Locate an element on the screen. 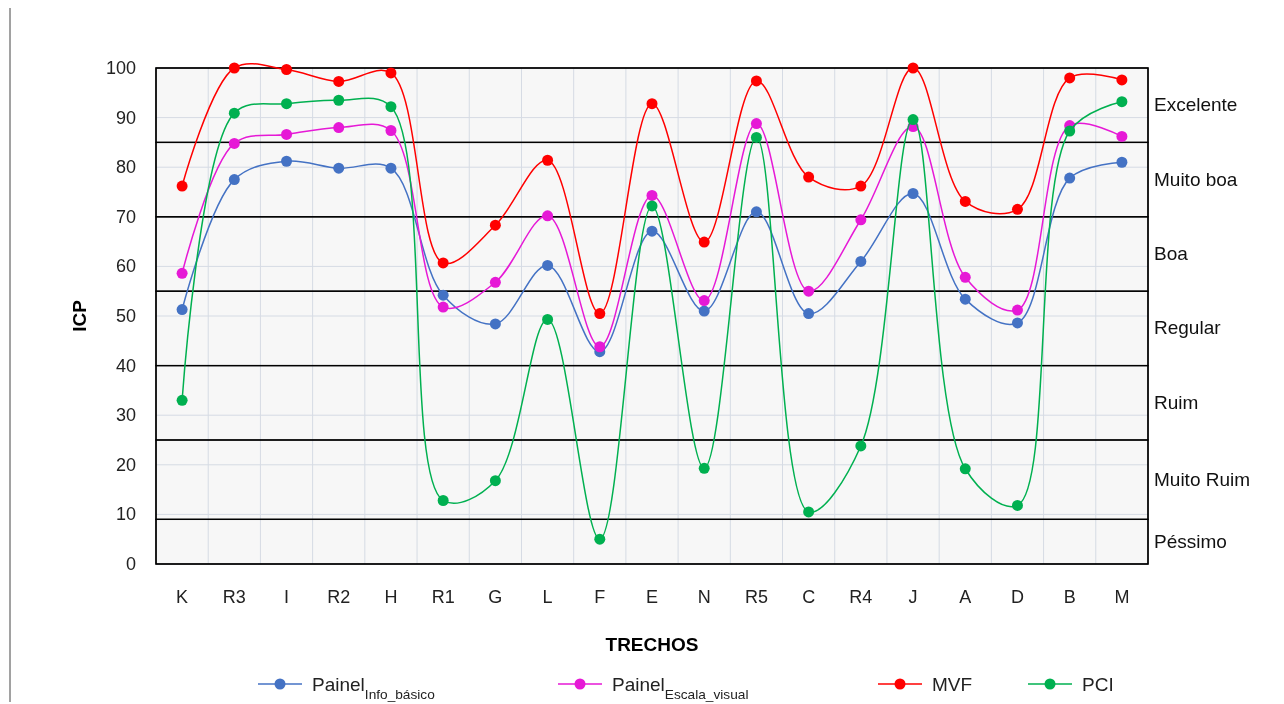 The height and width of the screenshot is (704, 1284). x-tick-label: R4 is located at coordinates (861, 597).